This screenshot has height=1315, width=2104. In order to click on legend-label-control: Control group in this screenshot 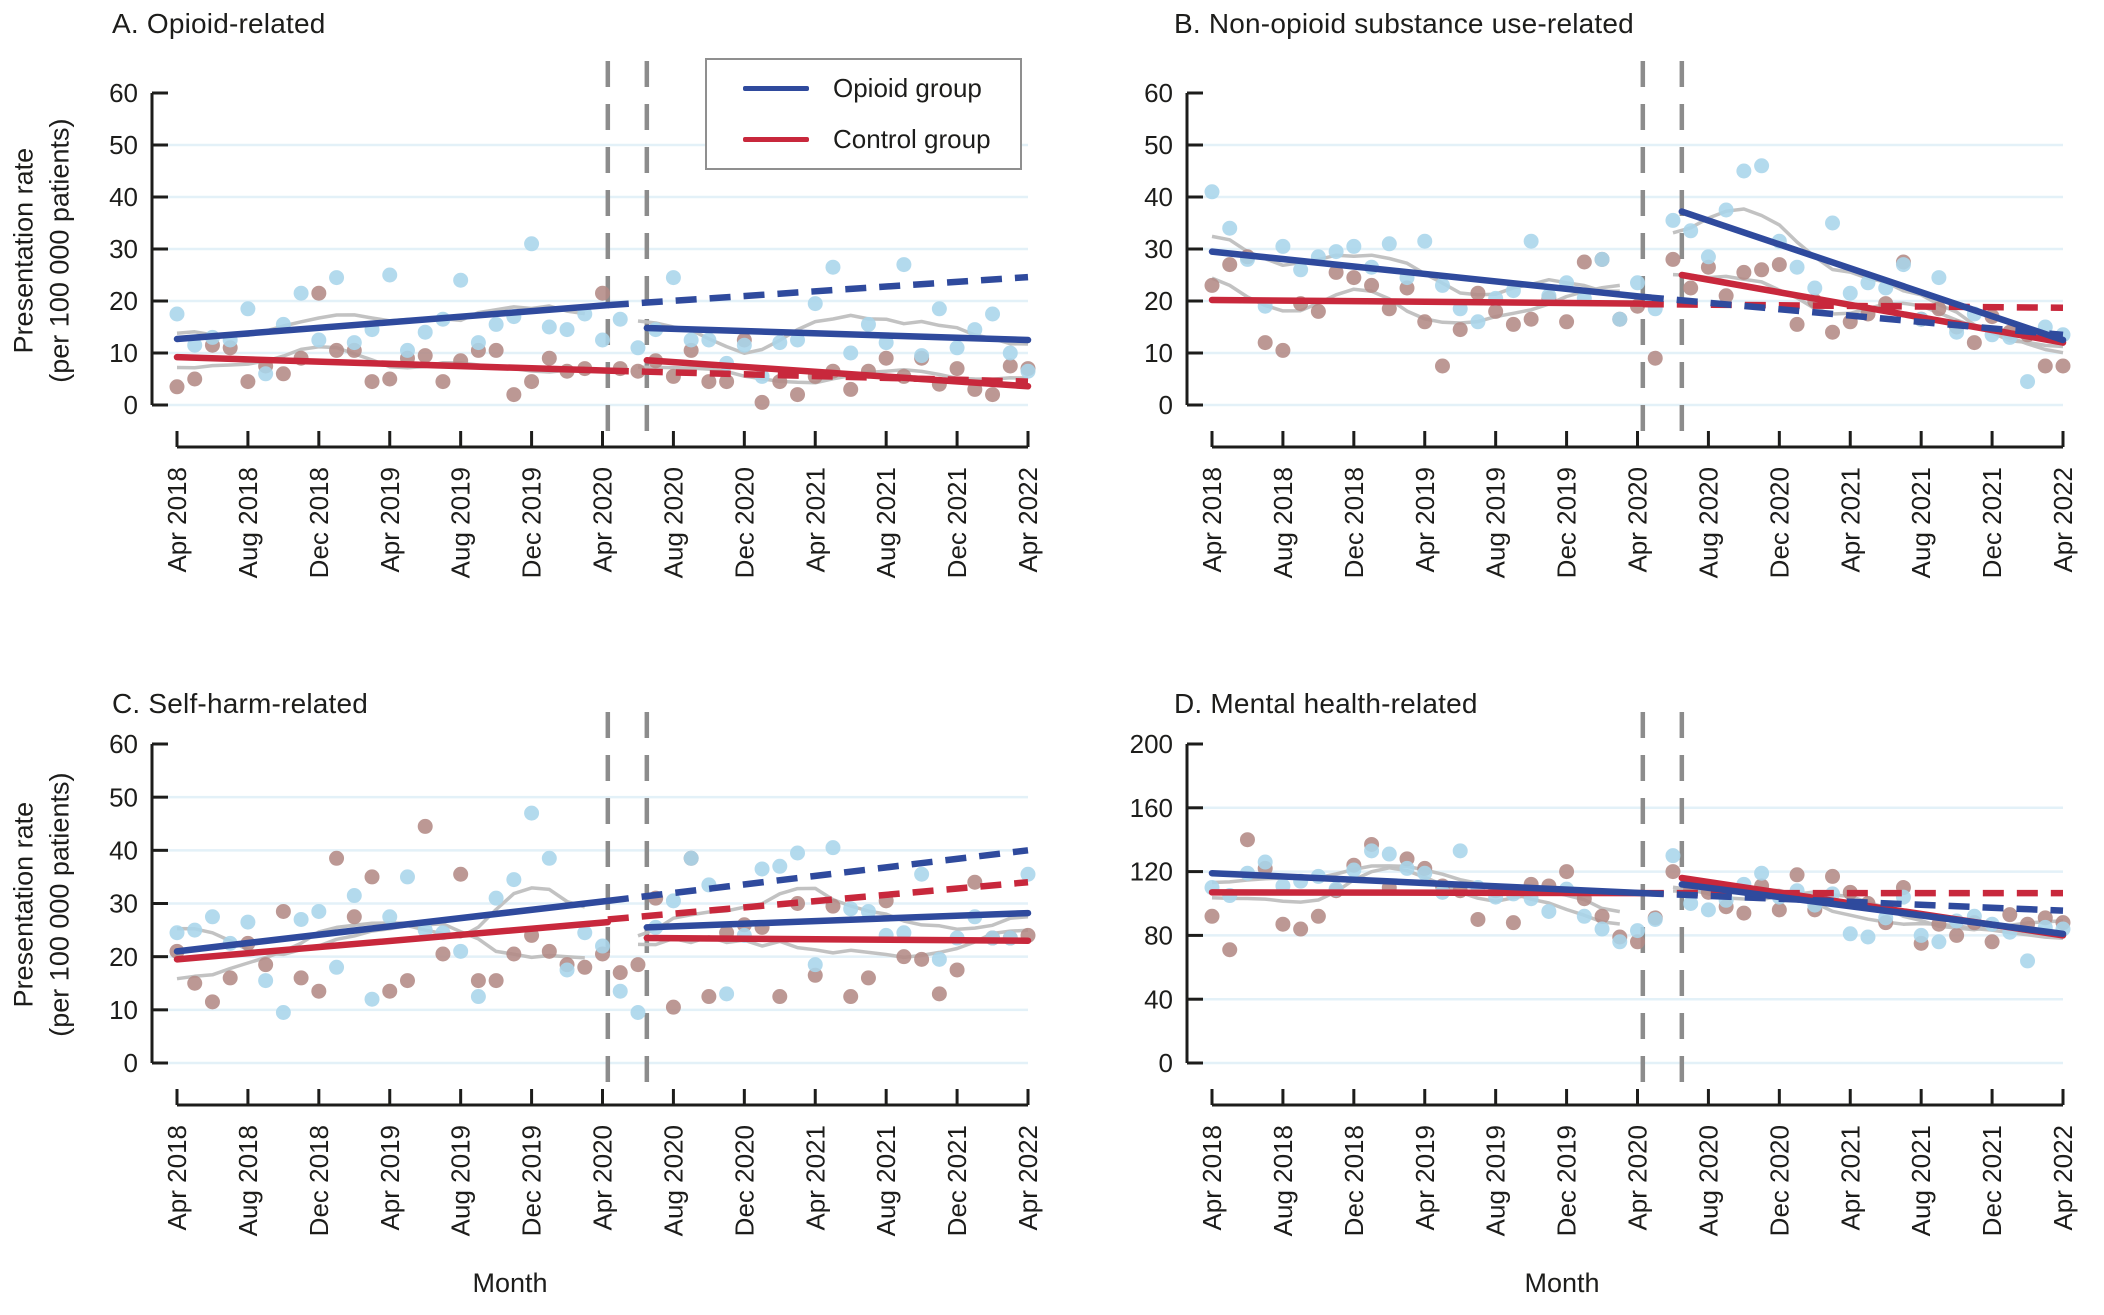, I will do `click(912, 139)`.